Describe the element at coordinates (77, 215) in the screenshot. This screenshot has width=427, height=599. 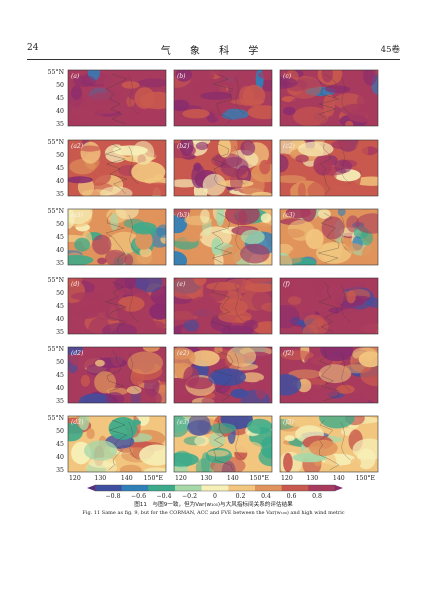
I see `panel-label: (a3)` at that location.